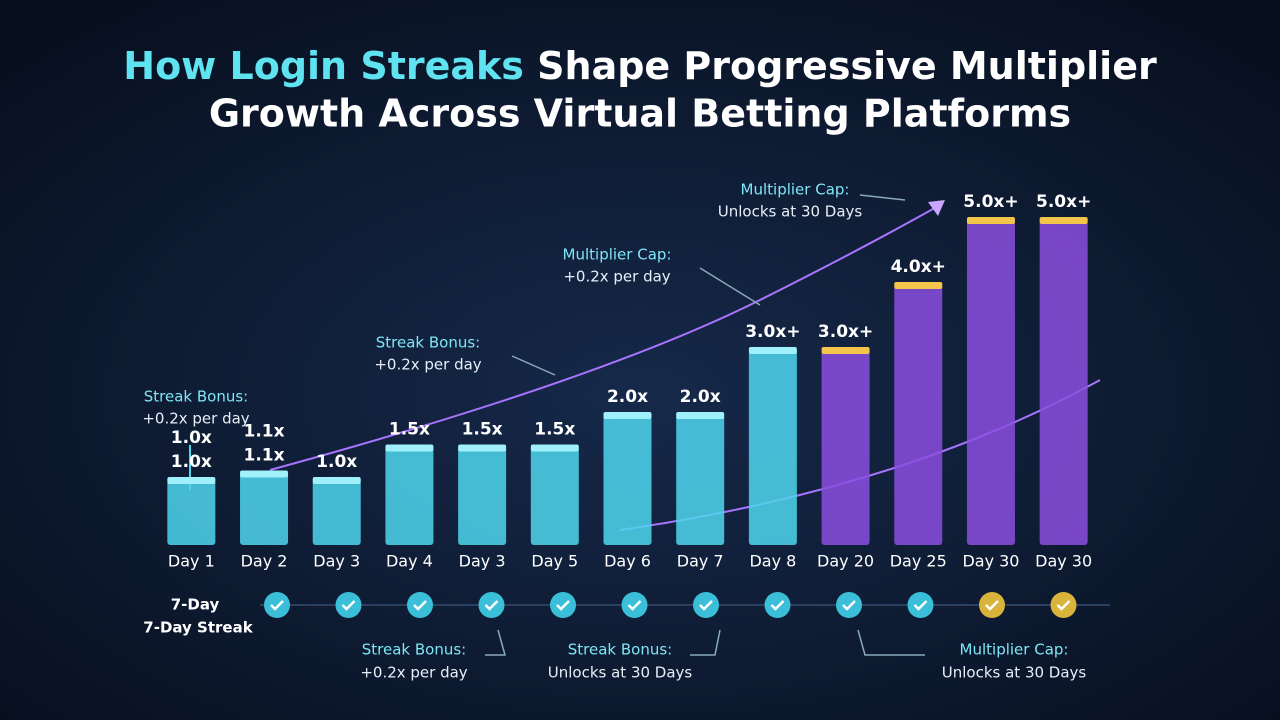  What do you see at coordinates (554, 561) in the screenshot?
I see `x-tick-label: Day 5` at bounding box center [554, 561].